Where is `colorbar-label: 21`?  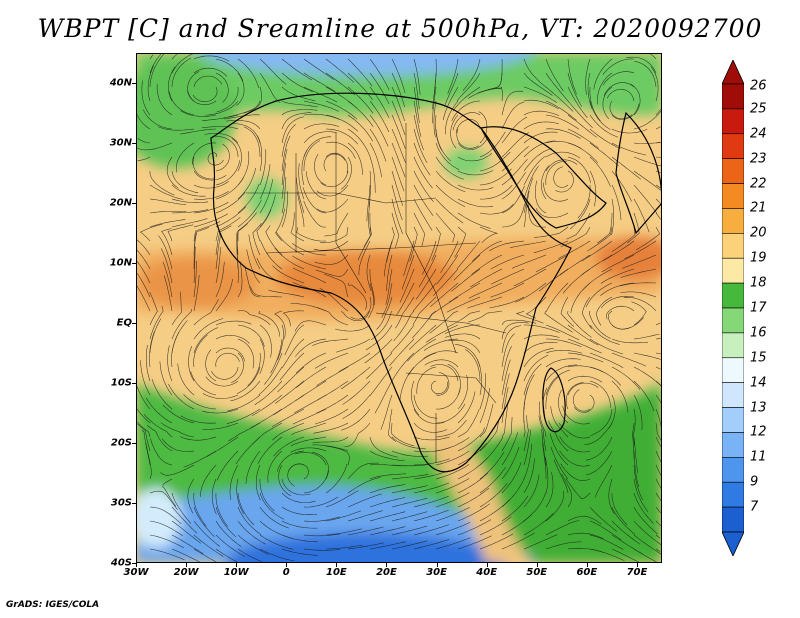
colorbar-label: 21 is located at coordinates (758, 208).